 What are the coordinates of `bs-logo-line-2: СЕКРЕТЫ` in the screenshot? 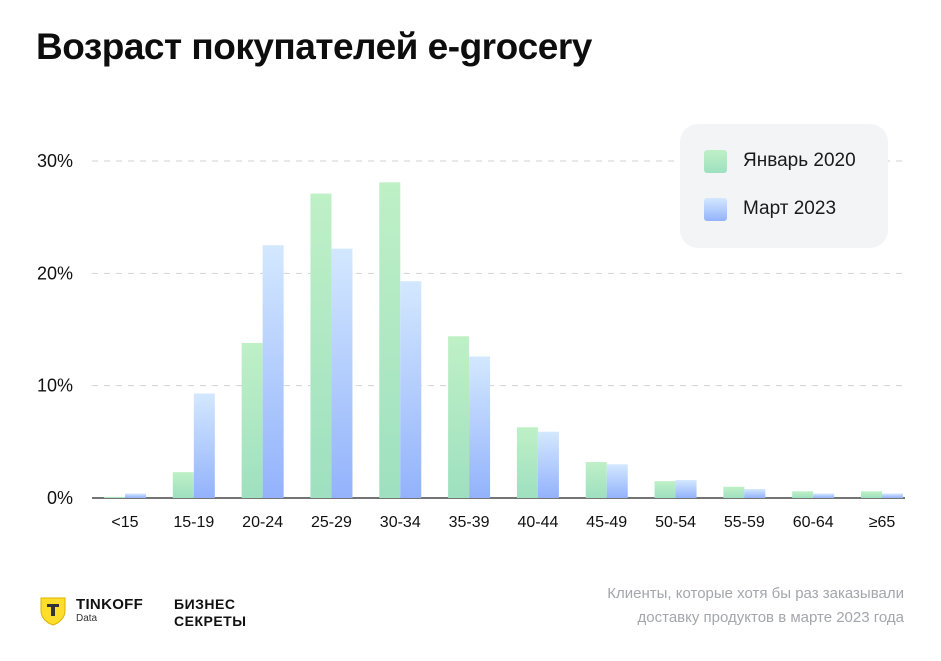 It's located at (210, 621).